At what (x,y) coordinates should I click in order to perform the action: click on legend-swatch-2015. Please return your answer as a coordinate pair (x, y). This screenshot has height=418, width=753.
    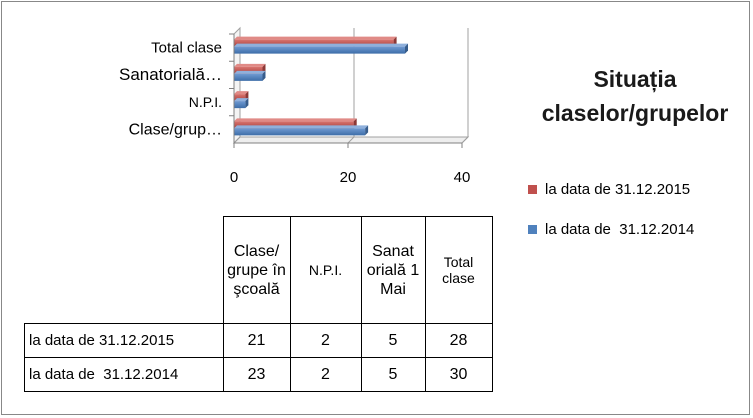
    Looking at the image, I should click on (532, 189).